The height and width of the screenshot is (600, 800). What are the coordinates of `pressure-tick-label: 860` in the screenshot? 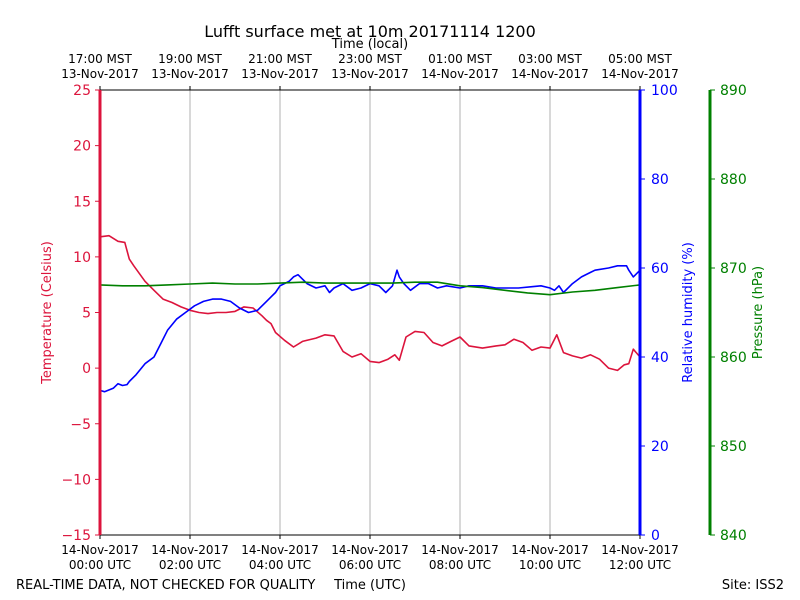 It's located at (733, 358).